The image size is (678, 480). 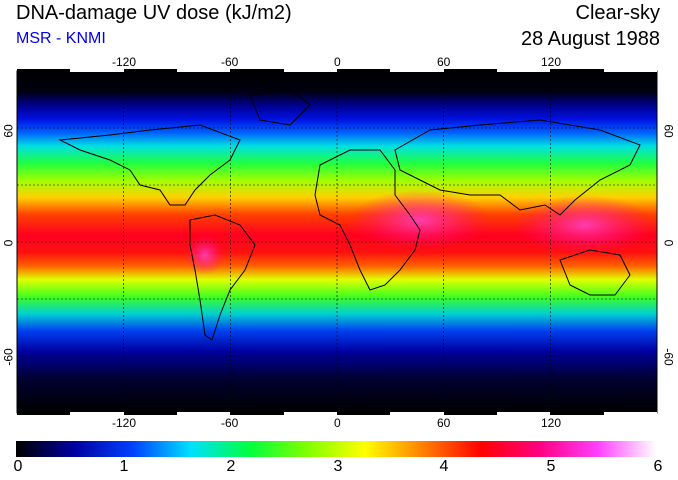 I want to click on lon-tick-bottom: 0, so click(x=337, y=423).